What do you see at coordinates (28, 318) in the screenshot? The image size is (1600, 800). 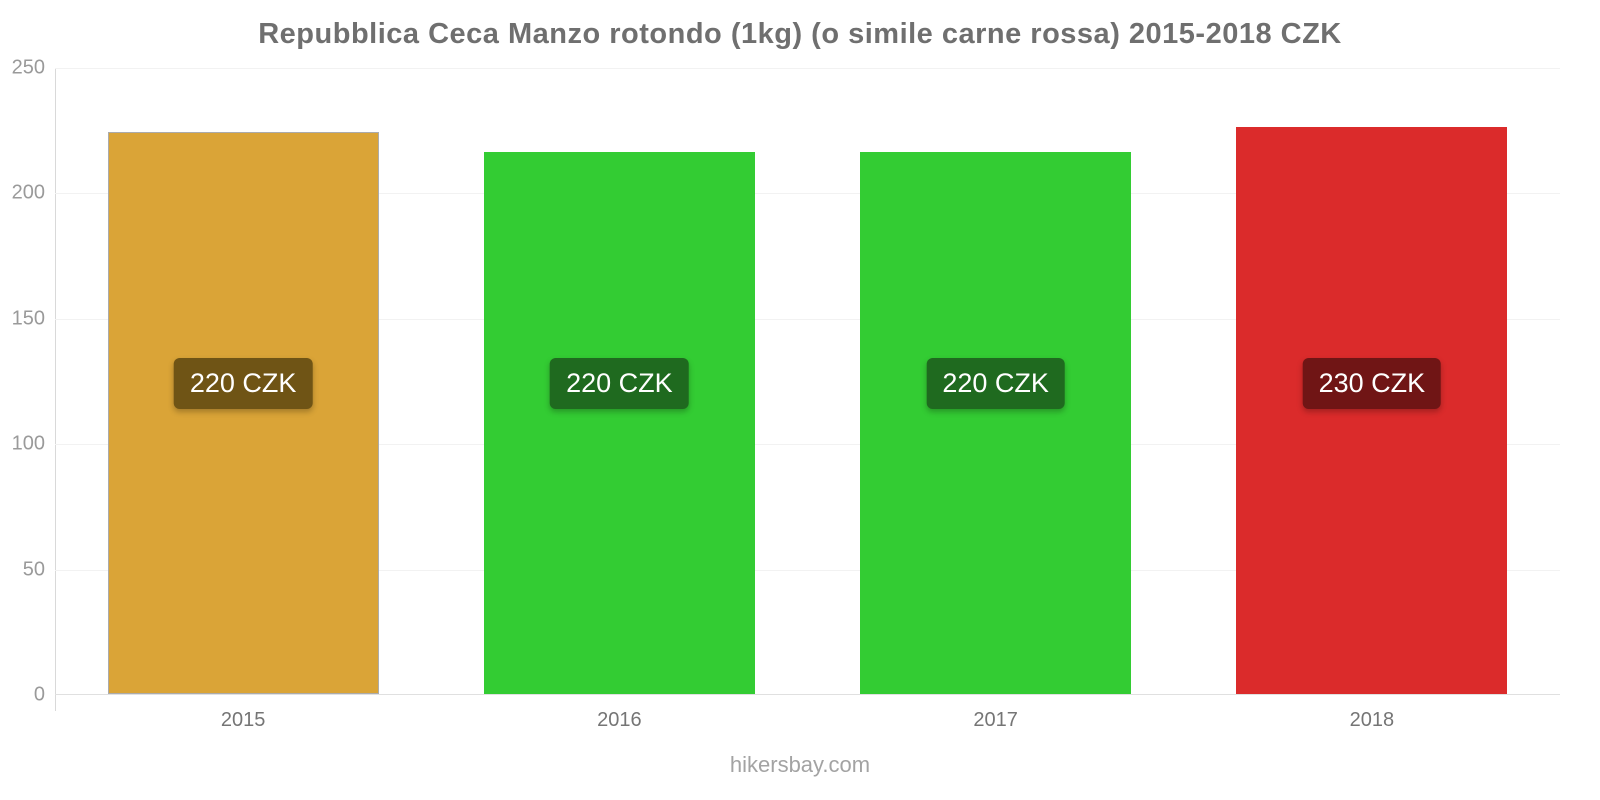 I see `y-axis-tick-label: 150` at bounding box center [28, 318].